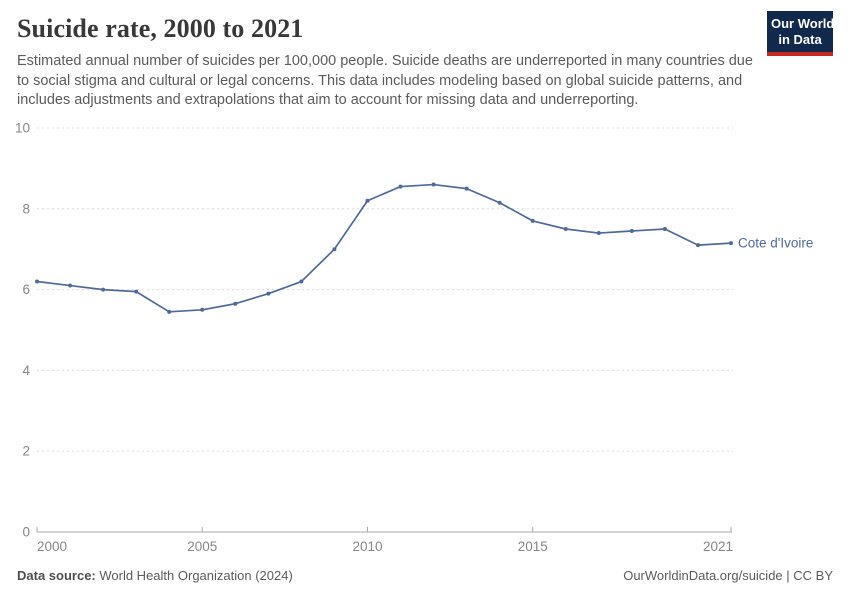  What do you see at coordinates (775, 243) in the screenshot?
I see `series-end-label: Cote d'Ivoire` at bounding box center [775, 243].